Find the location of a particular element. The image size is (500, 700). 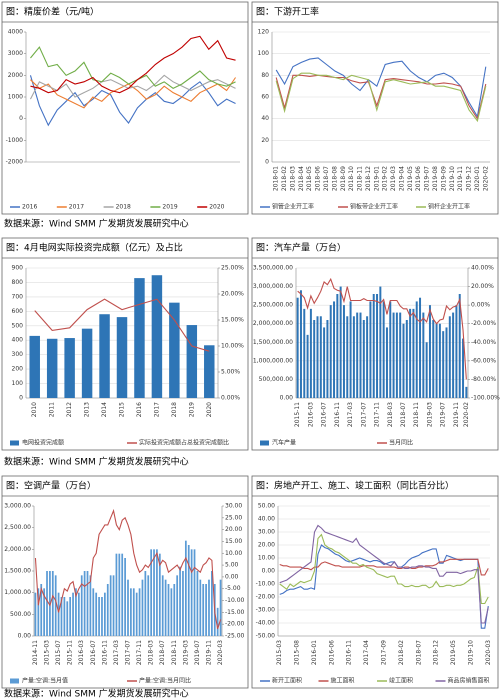

y-tick-label: 500,000.00 is located at coordinates (276, 379).